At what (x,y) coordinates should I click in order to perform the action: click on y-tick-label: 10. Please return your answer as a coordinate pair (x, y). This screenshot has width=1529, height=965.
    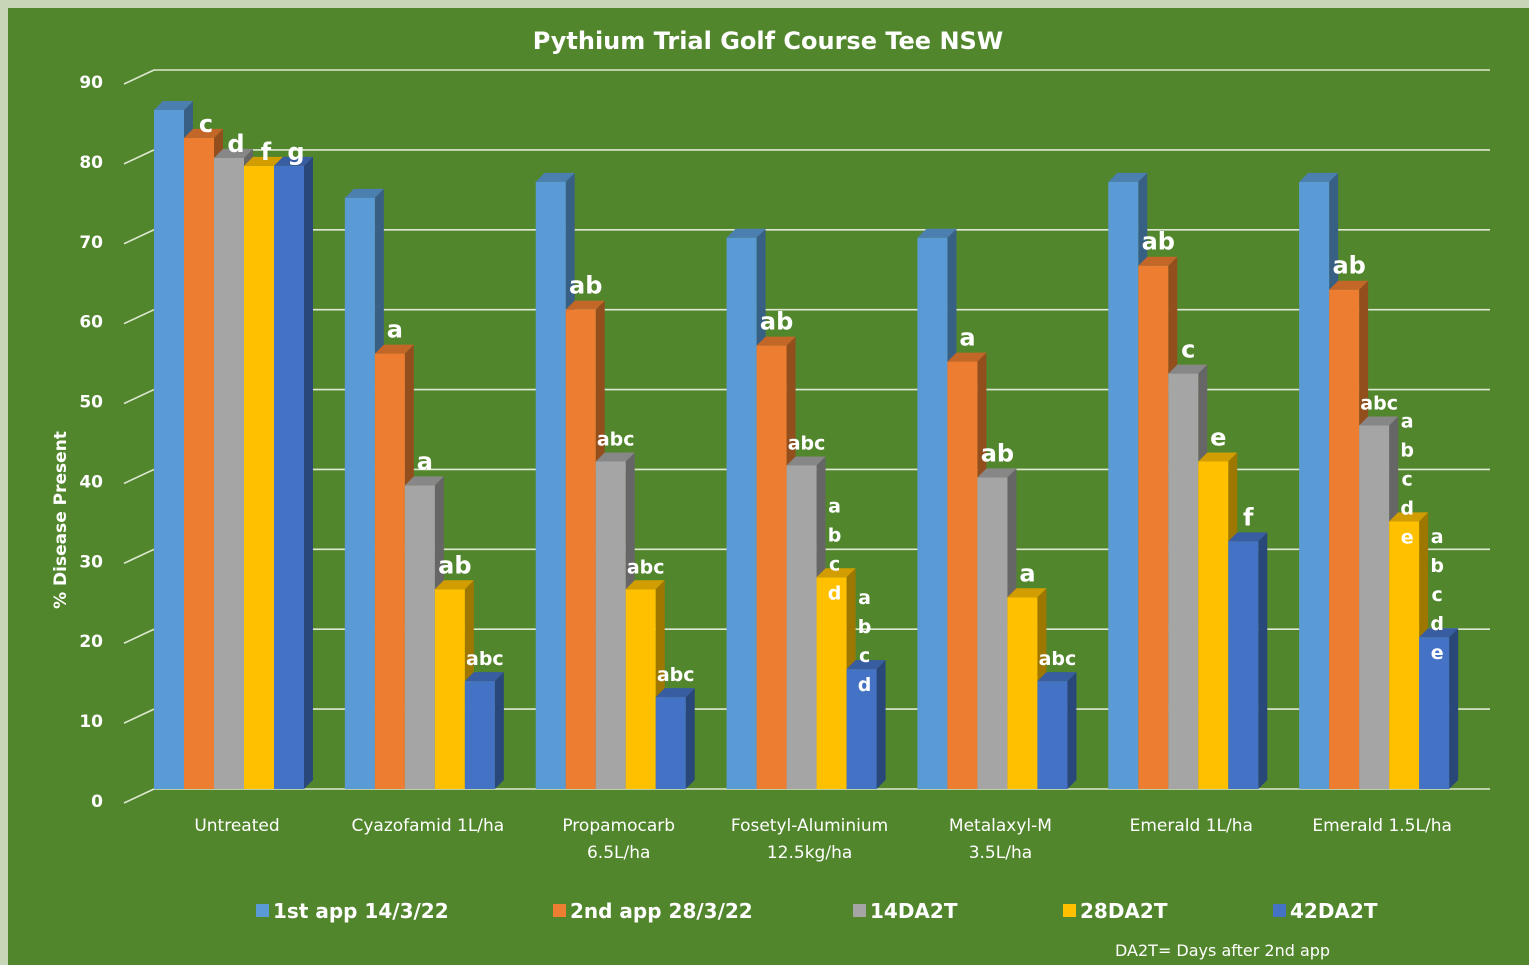
    Looking at the image, I should click on (91, 722).